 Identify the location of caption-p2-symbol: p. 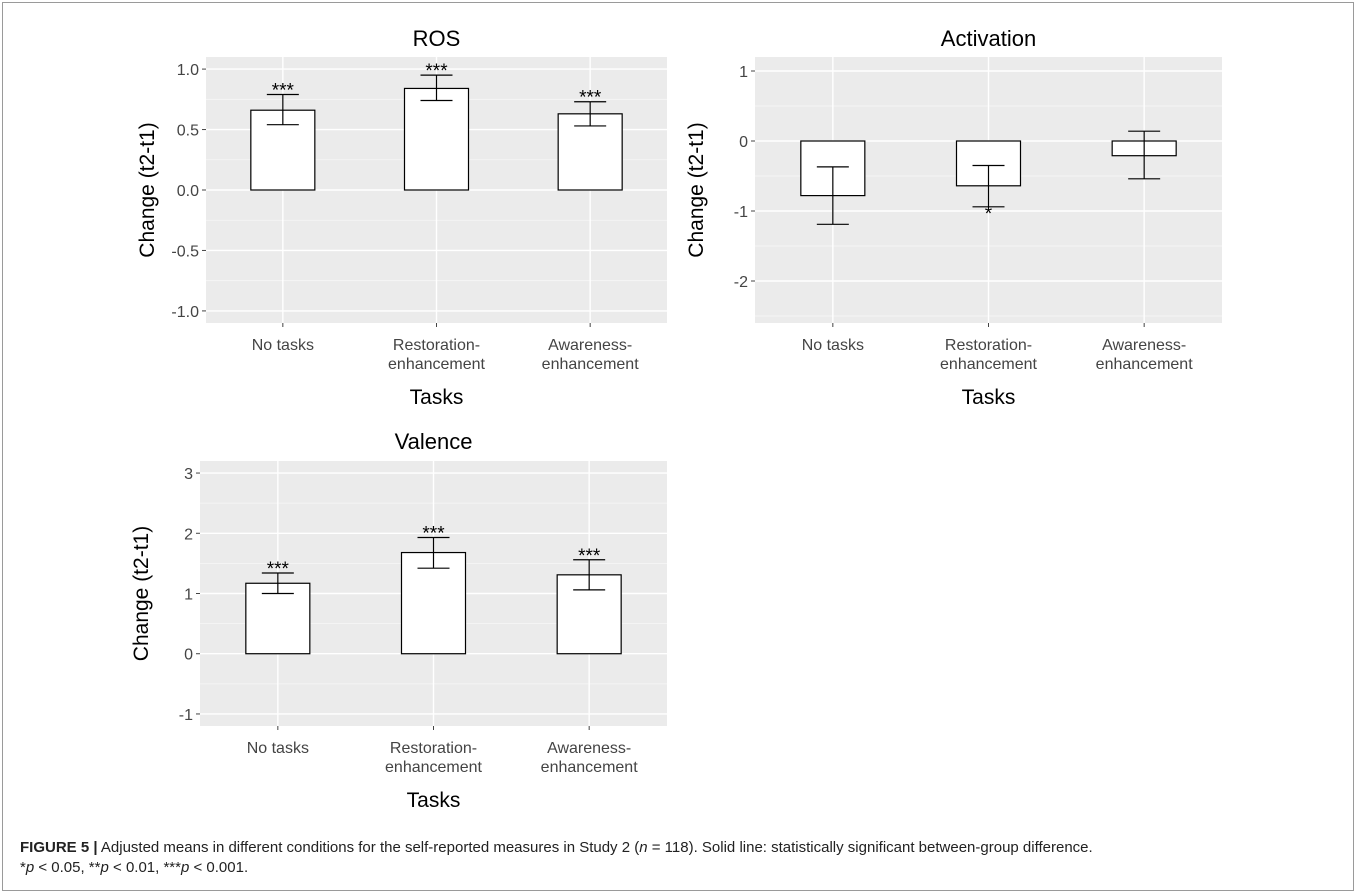
(104, 867).